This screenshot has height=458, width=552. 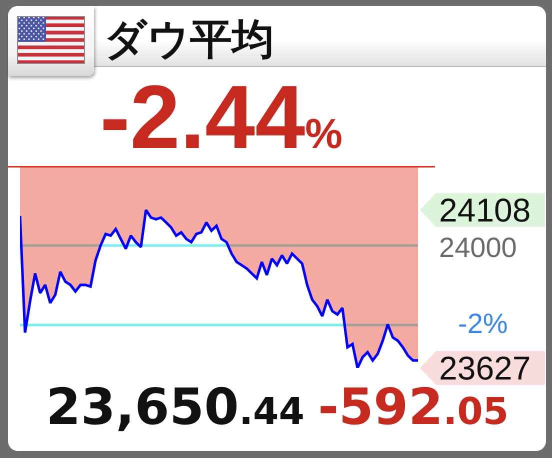 I want to click on text: 23,650.44, so click(x=175, y=407).